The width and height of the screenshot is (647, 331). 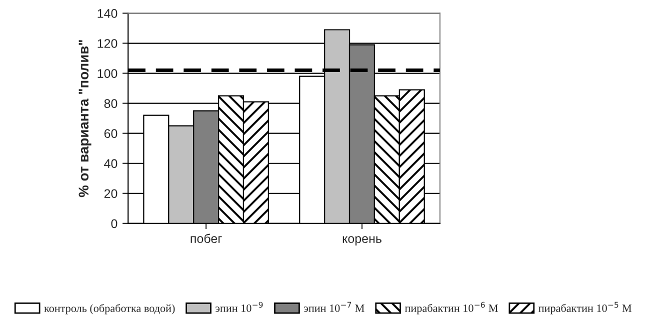 I want to click on y-tick-label: 100, so click(x=108, y=73).